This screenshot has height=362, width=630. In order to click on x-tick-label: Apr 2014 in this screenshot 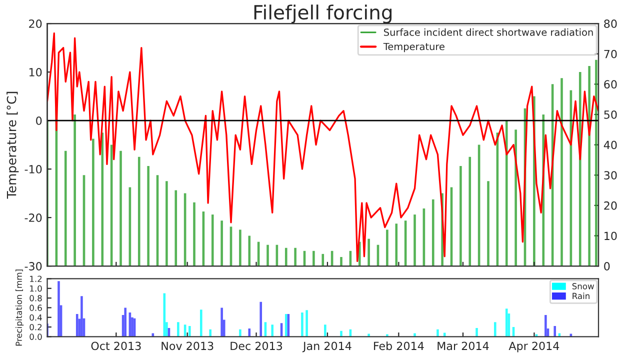, I will do `click(534, 347)`.